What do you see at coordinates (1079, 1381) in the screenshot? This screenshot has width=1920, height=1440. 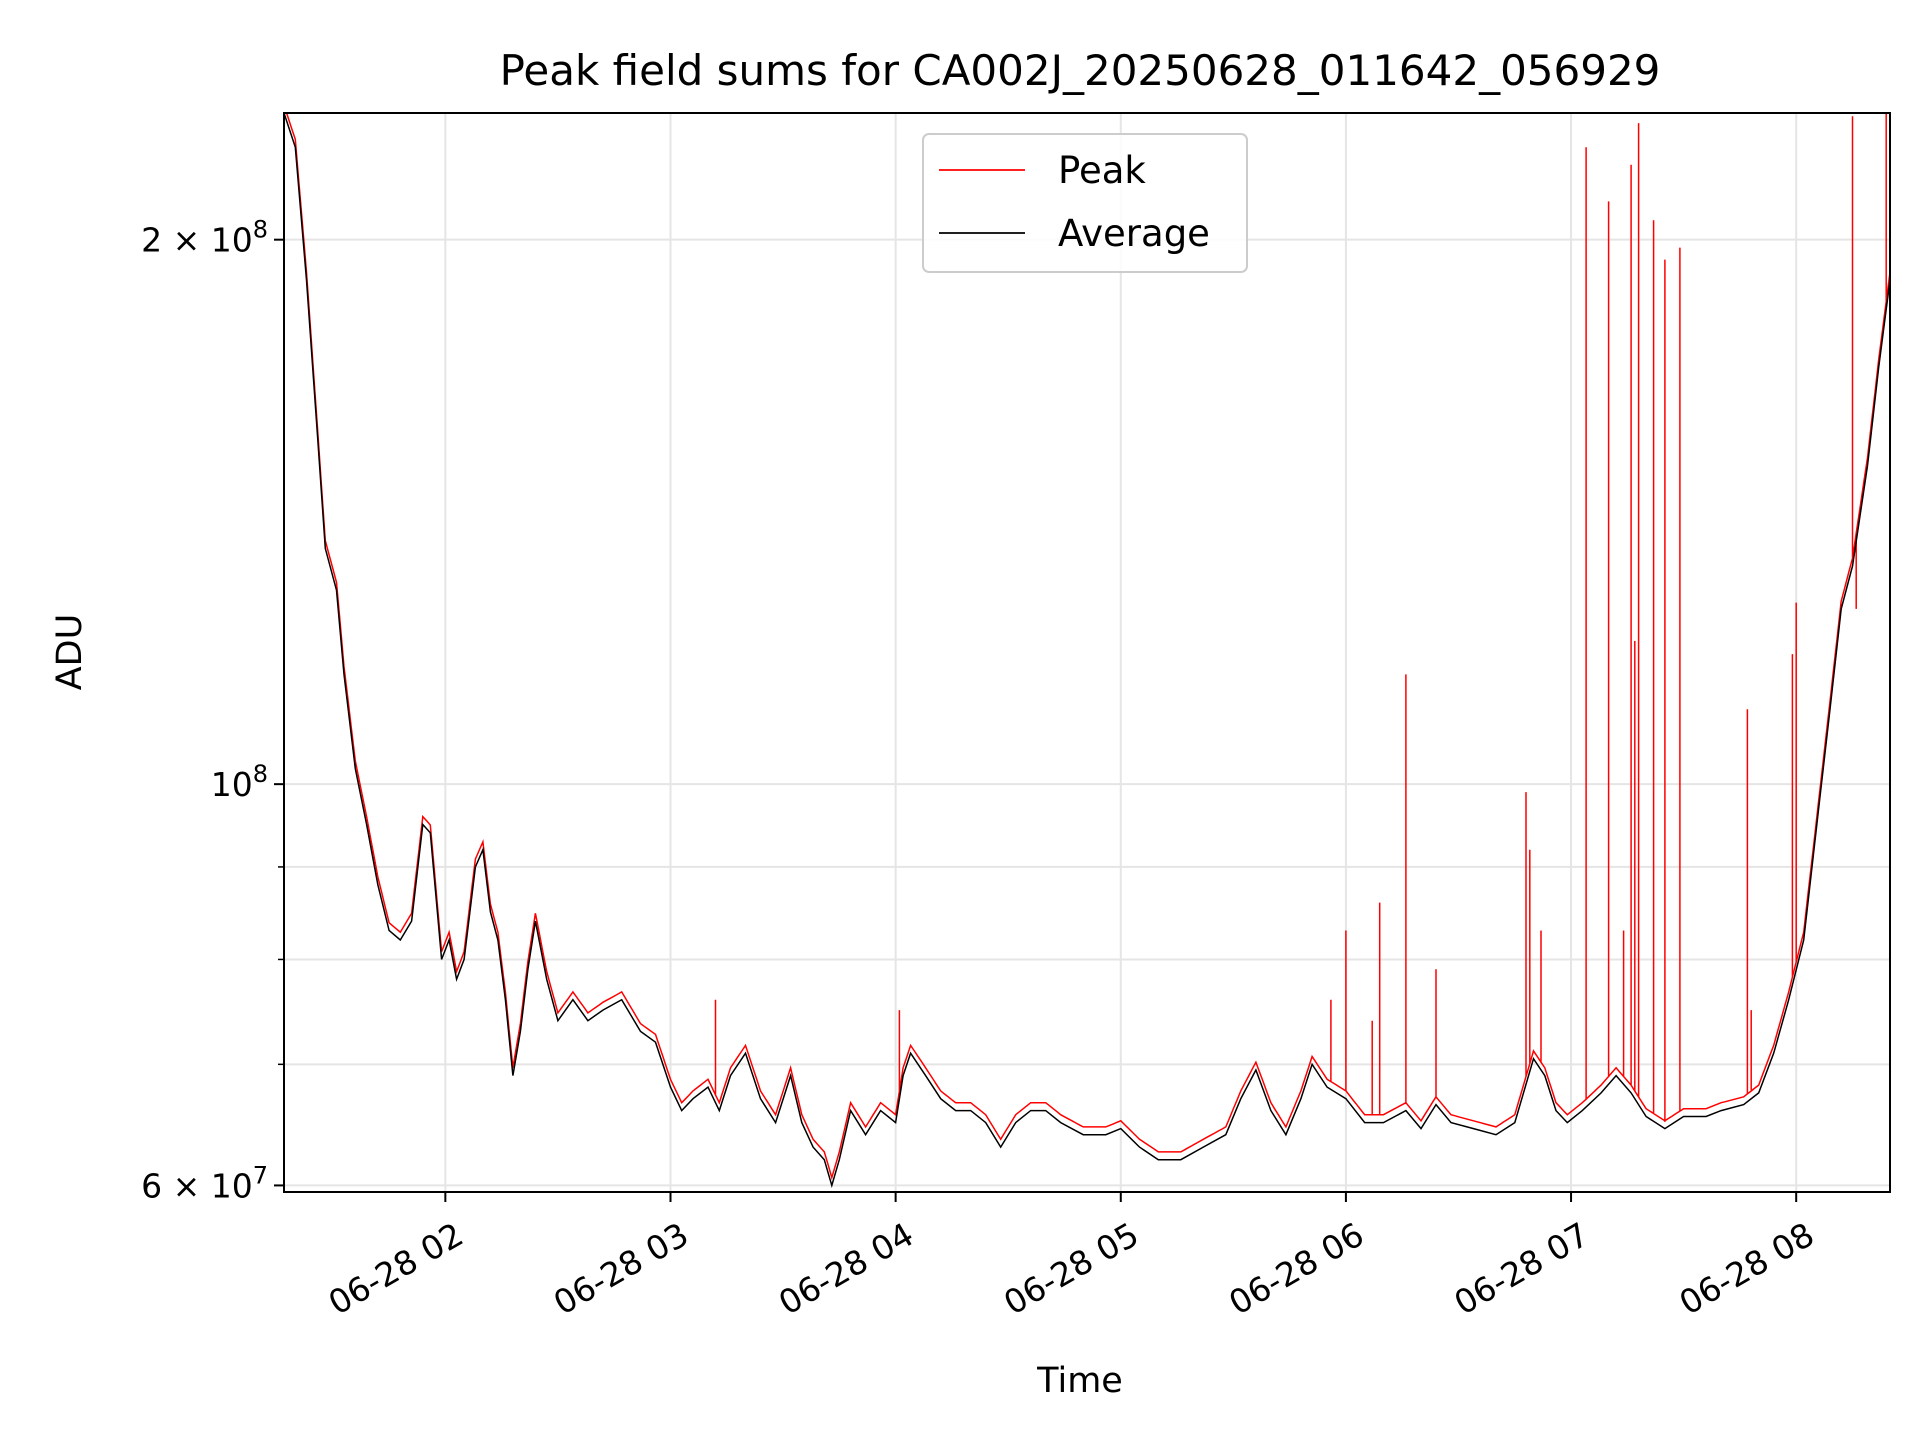 I see `x-axis-label: Time` at bounding box center [1079, 1381].